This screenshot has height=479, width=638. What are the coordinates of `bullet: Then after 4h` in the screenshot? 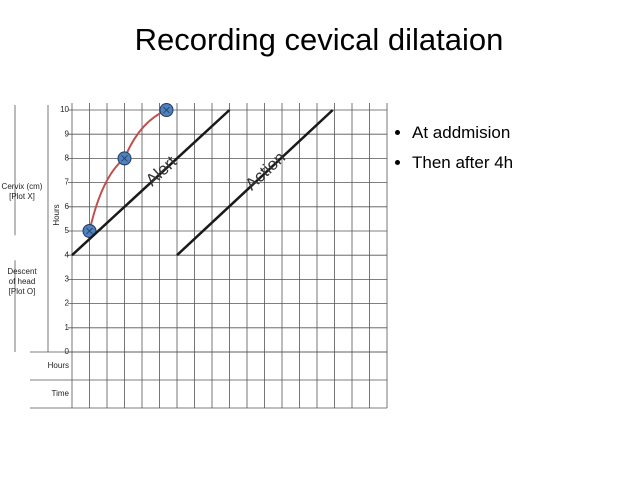 It's located at (462, 163).